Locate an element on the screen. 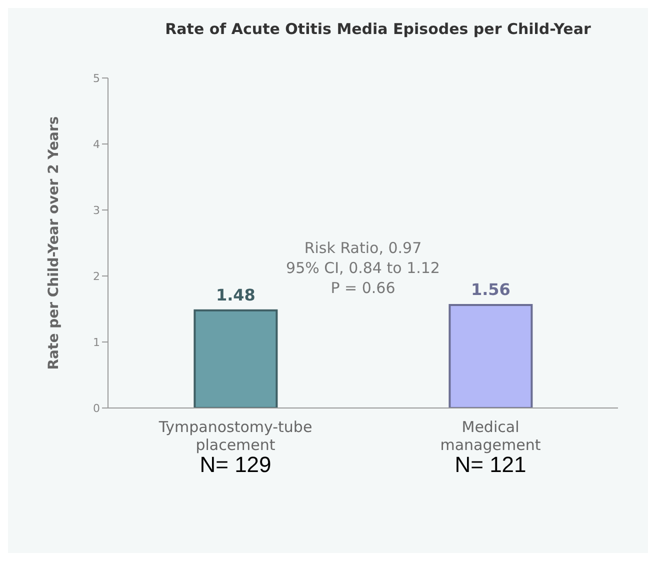  y-tick-label: 1 is located at coordinates (96, 342).